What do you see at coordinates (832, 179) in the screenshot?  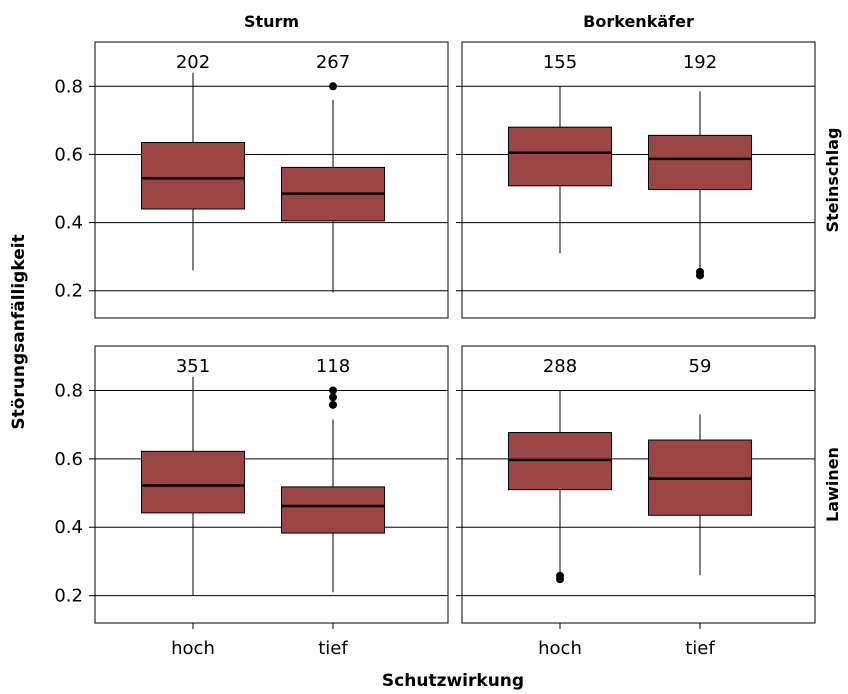 I see `row-facet-label: Steinschlag` at bounding box center [832, 179].